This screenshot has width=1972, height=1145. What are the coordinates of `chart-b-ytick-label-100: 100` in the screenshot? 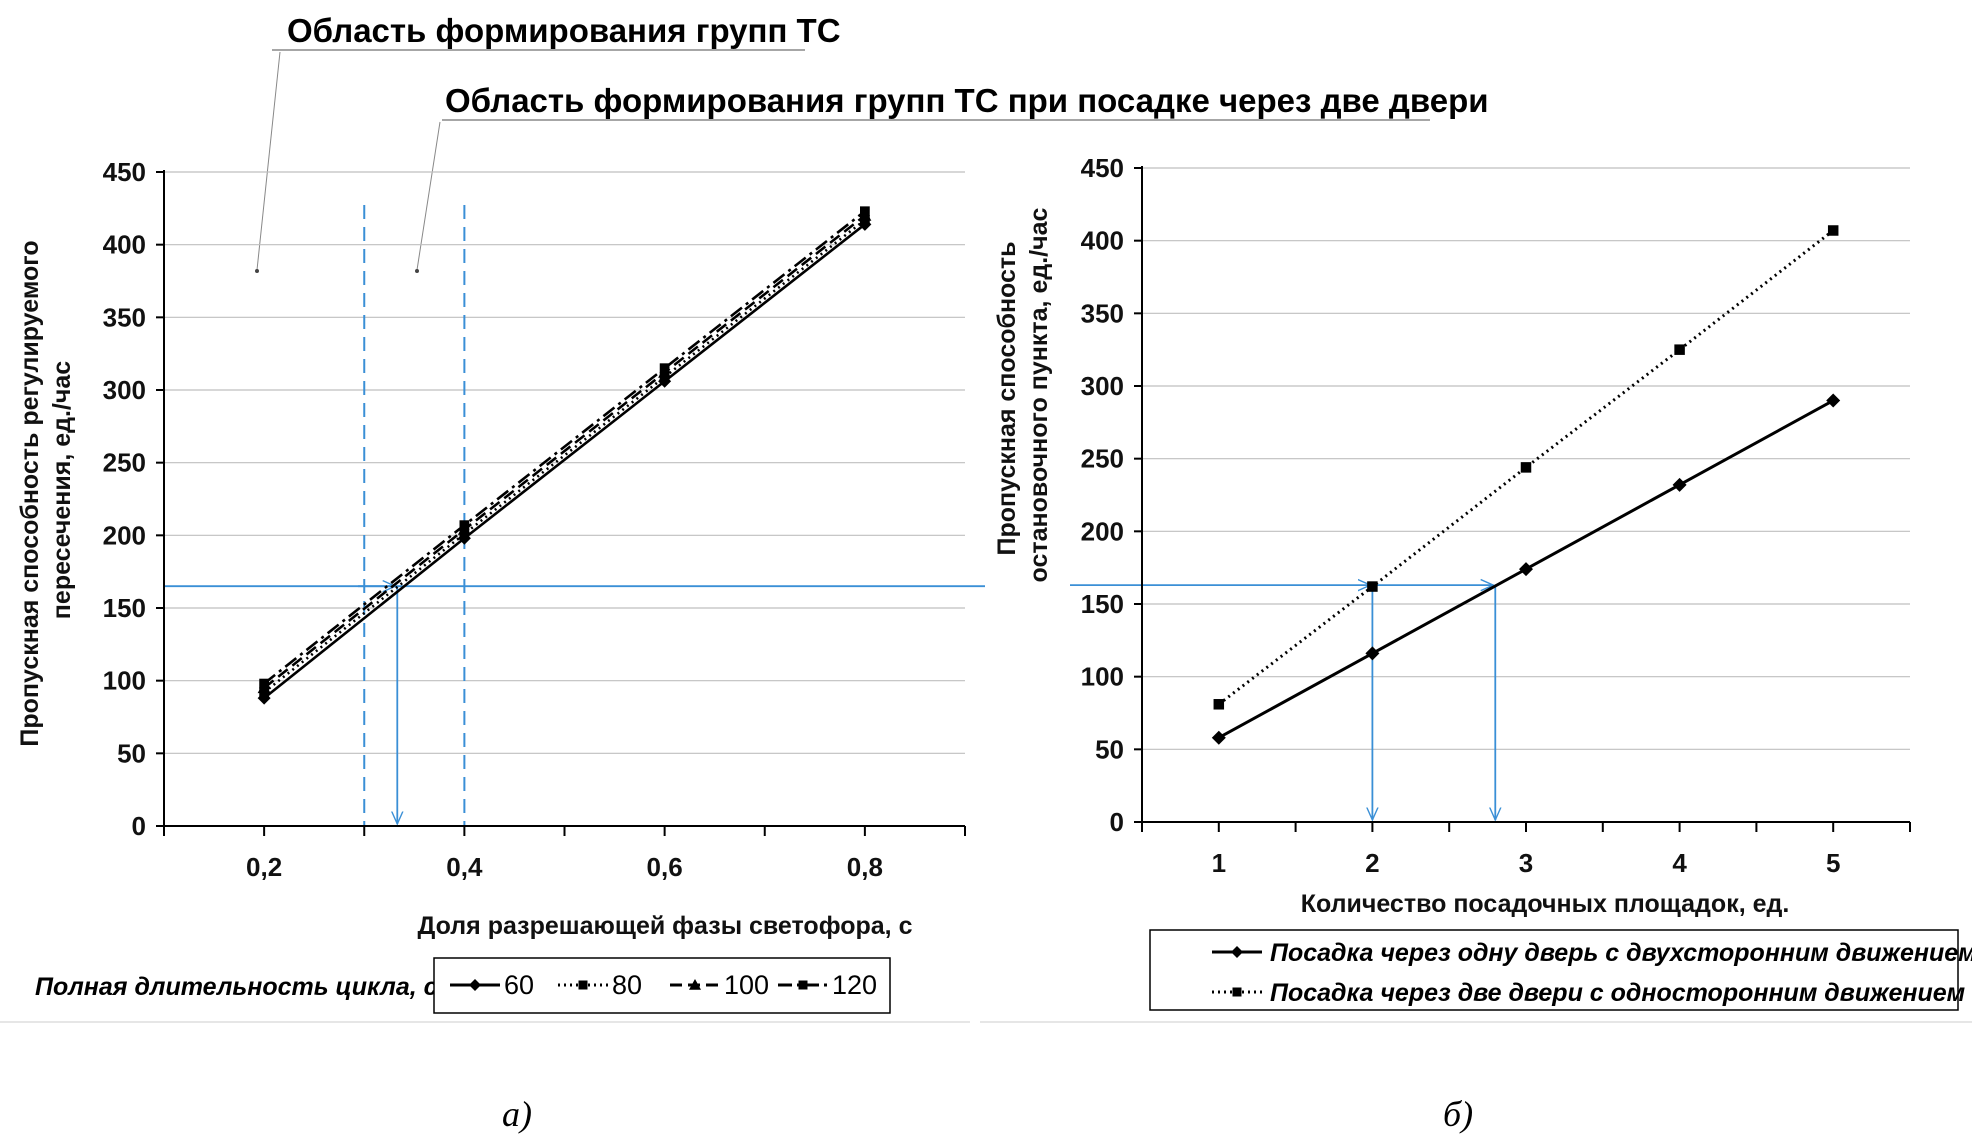 It's located at (1102, 677).